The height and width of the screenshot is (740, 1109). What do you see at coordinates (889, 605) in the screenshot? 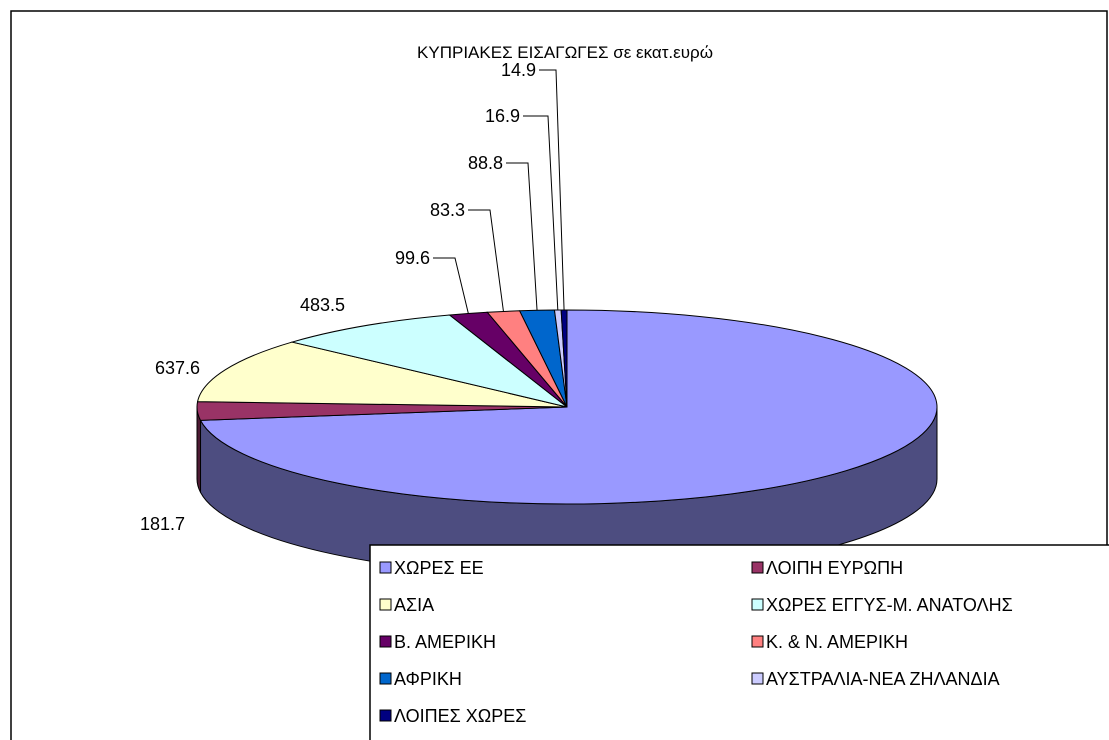
I see `legend-label: ΧΩΡΕΣ ΕΓΓΥΣ-Μ. ΑΝΑΤΟΛΗΣ` at bounding box center [889, 605].